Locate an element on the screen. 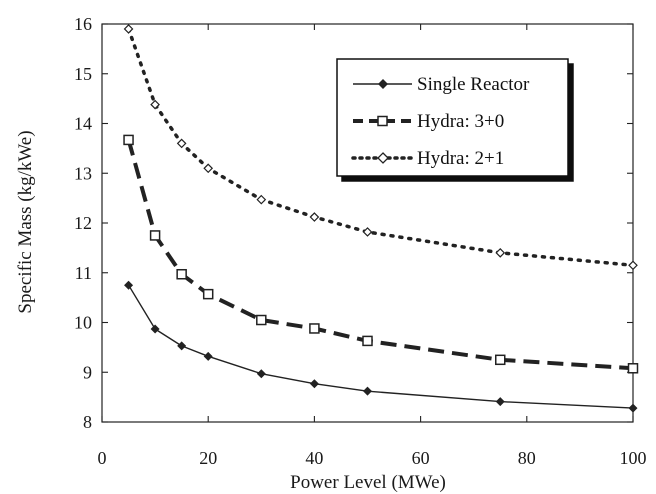 The width and height of the screenshot is (656, 494). legend-label-single-reactor: Single Reactor is located at coordinates (473, 84).